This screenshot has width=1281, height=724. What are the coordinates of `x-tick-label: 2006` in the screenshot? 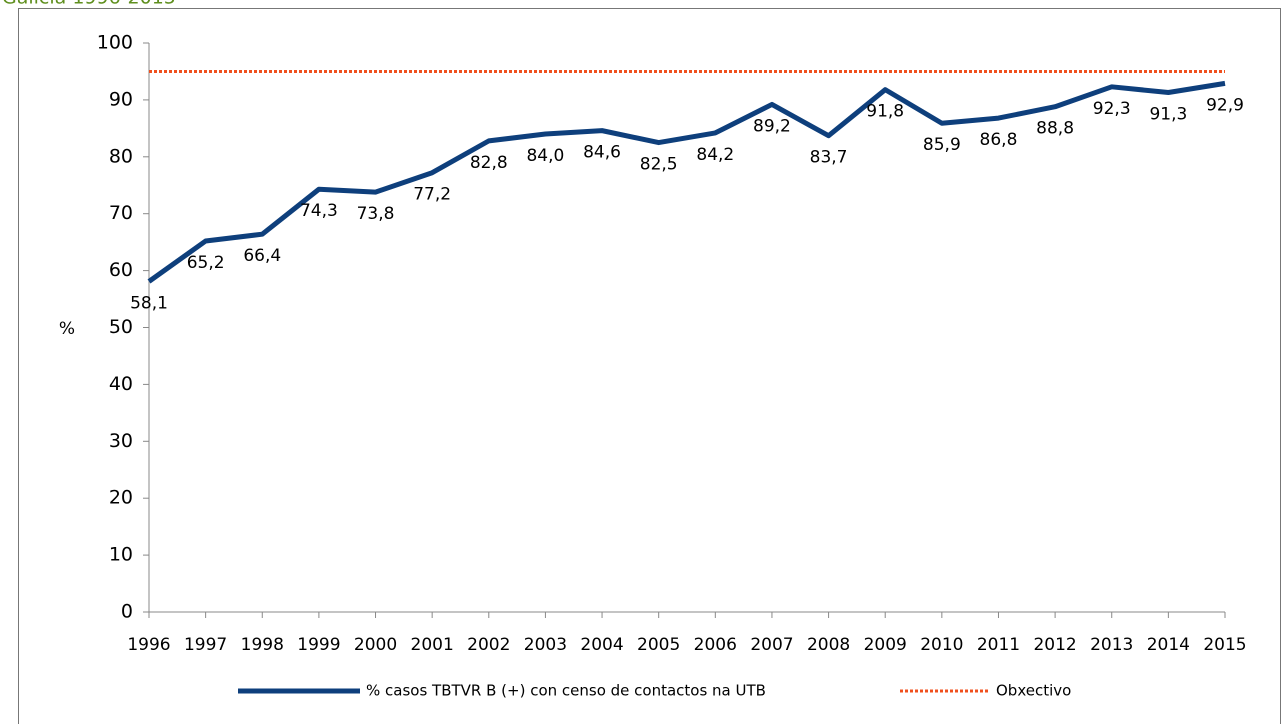 It's located at (715, 645).